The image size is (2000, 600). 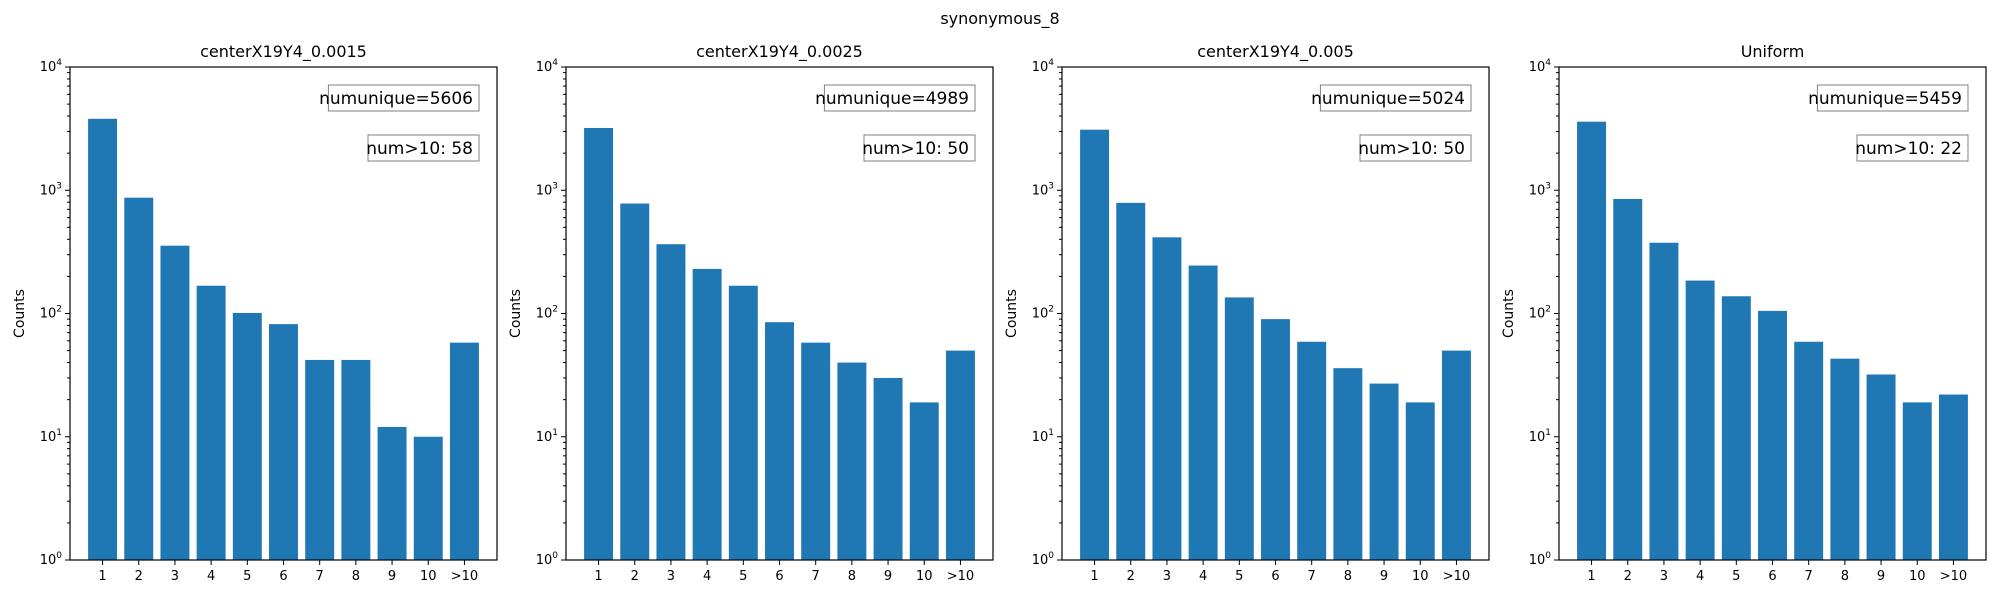 I want to click on annotation-text: numunique=4989, so click(x=892, y=99).